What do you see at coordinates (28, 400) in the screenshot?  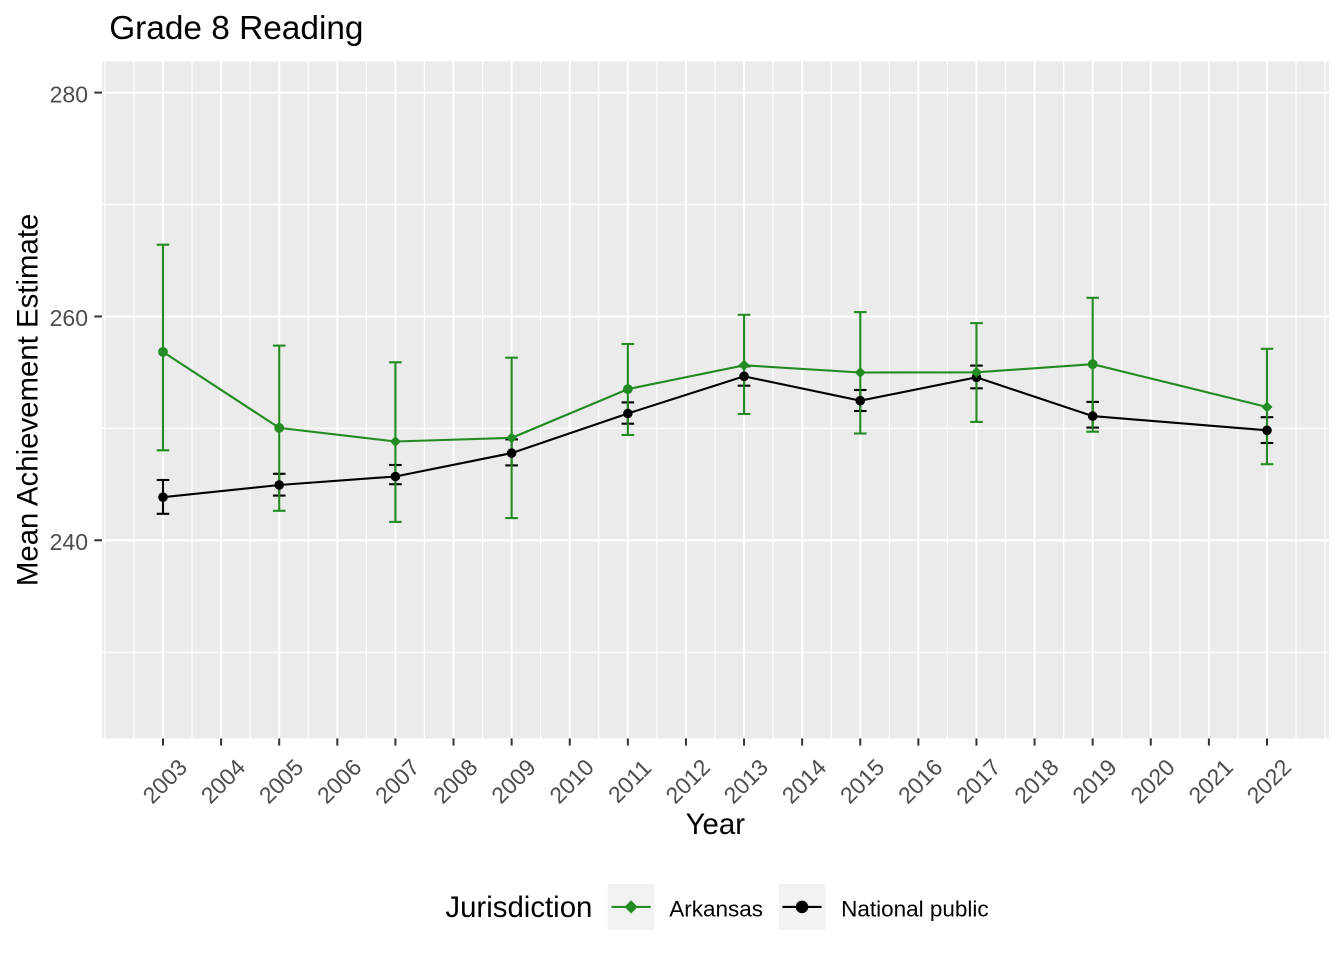 I see `svg-text: Mean Achievement Estimate` at bounding box center [28, 400].